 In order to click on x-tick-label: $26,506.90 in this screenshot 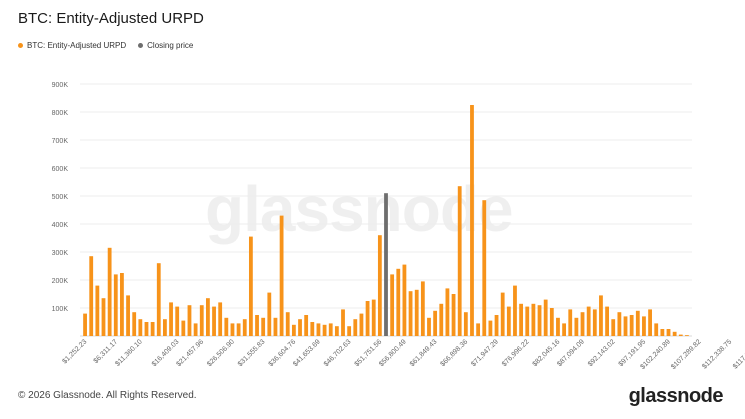, I will do `click(221, 353)`.